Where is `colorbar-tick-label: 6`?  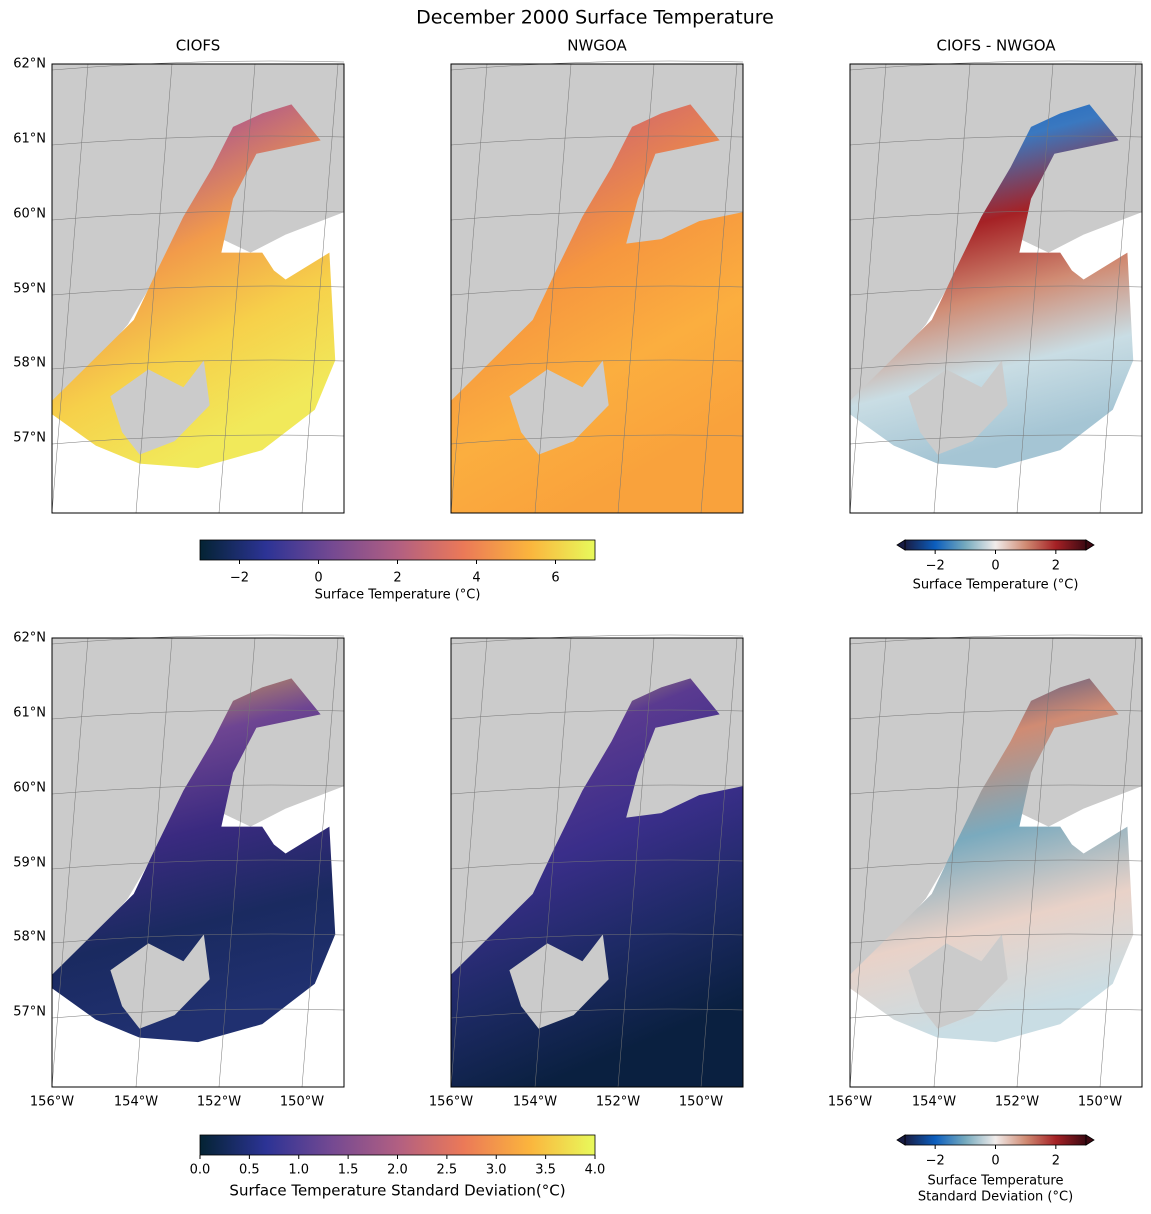 colorbar-tick-label: 6 is located at coordinates (555, 578).